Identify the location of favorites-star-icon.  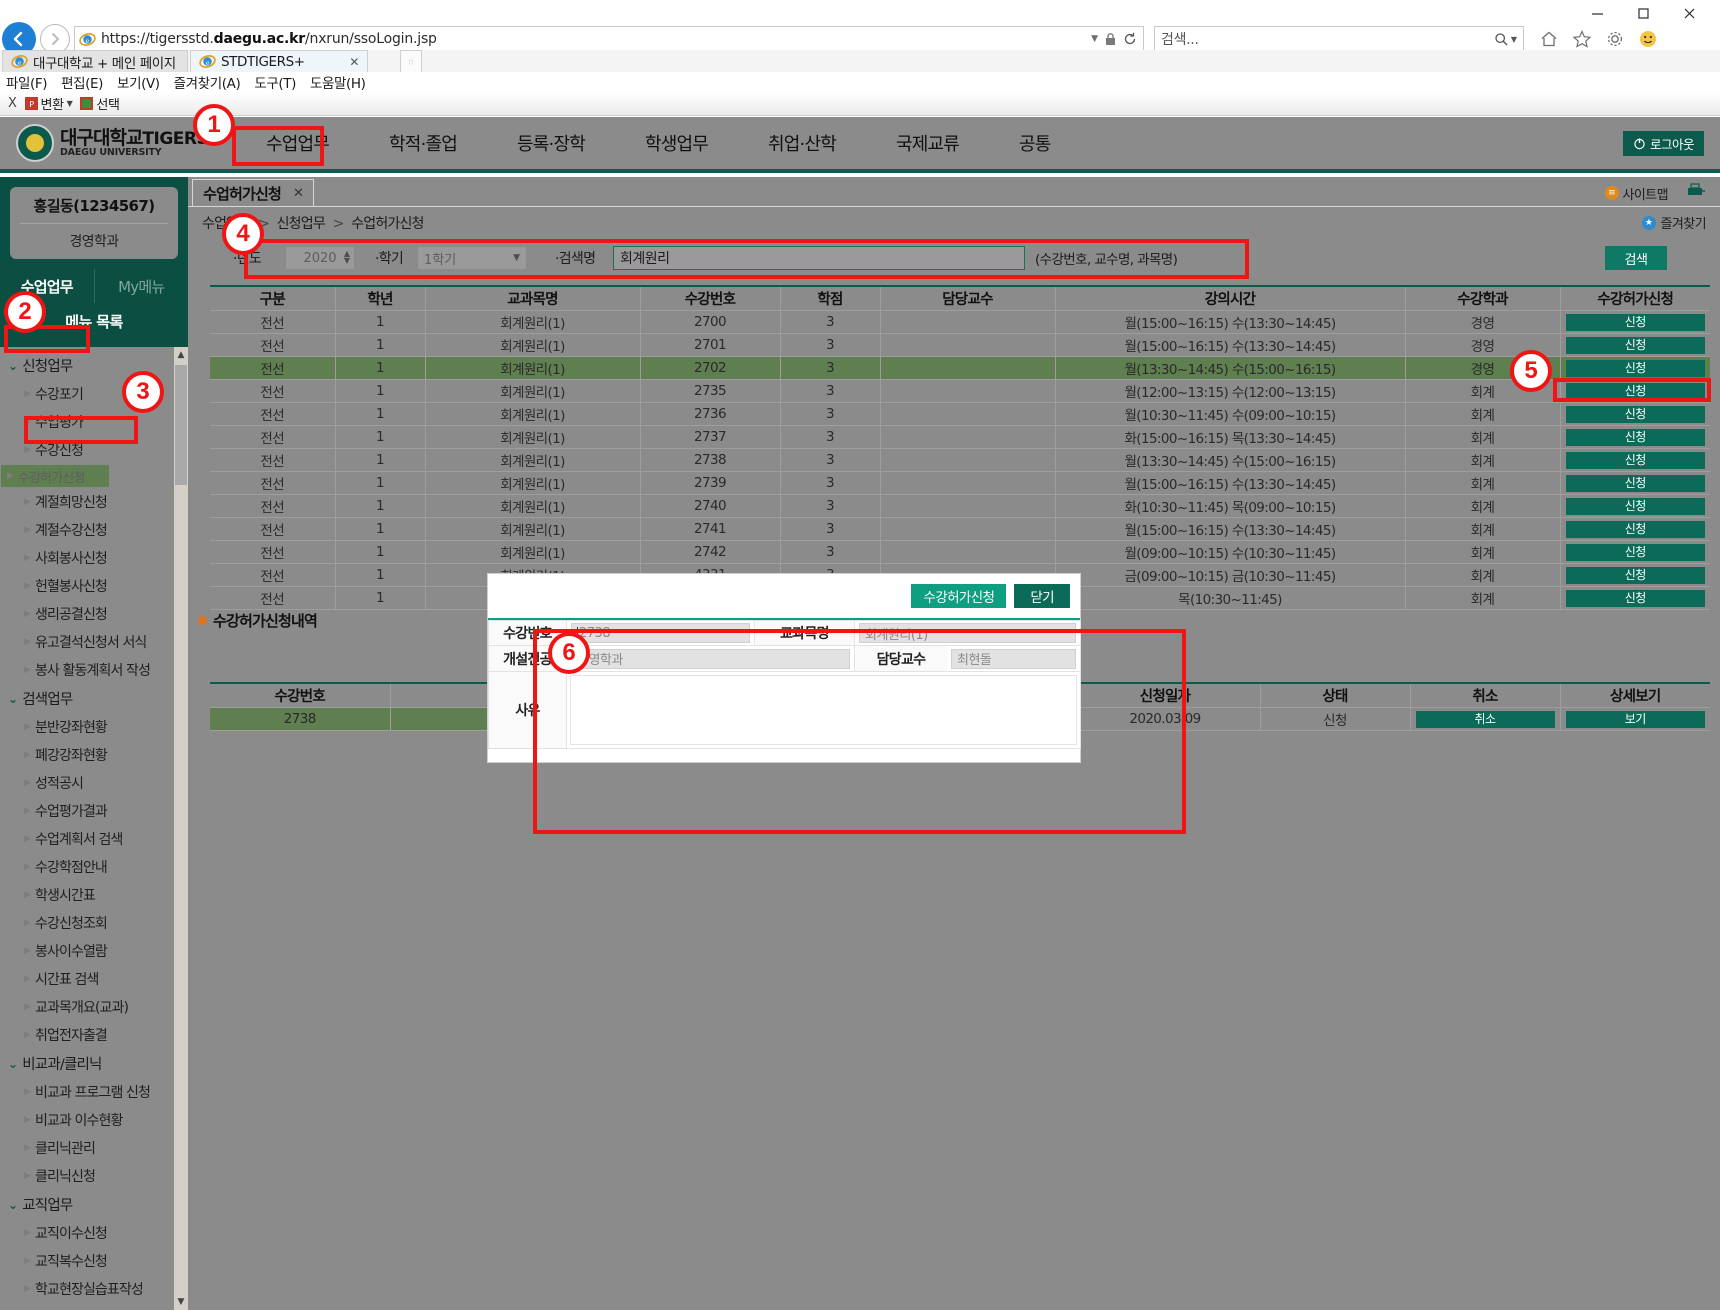
(1582, 39).